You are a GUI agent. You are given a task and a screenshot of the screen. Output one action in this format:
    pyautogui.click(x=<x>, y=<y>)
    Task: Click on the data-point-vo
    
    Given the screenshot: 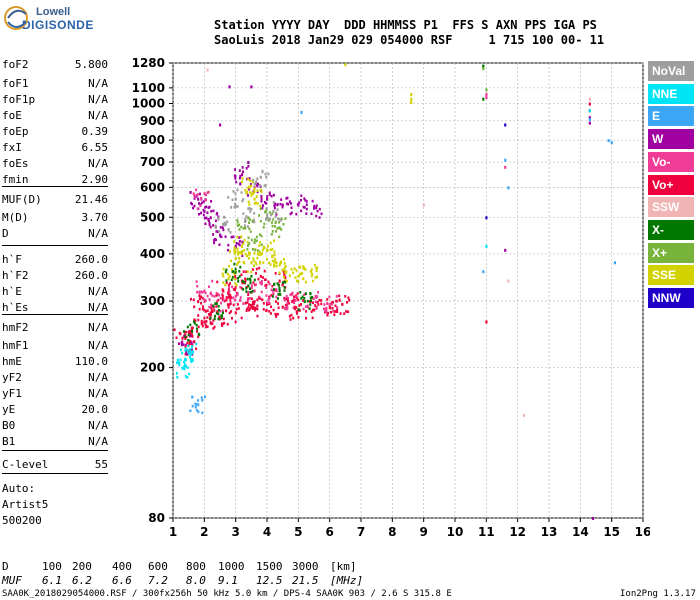 What is the action you would take?
    pyautogui.click(x=342, y=304)
    